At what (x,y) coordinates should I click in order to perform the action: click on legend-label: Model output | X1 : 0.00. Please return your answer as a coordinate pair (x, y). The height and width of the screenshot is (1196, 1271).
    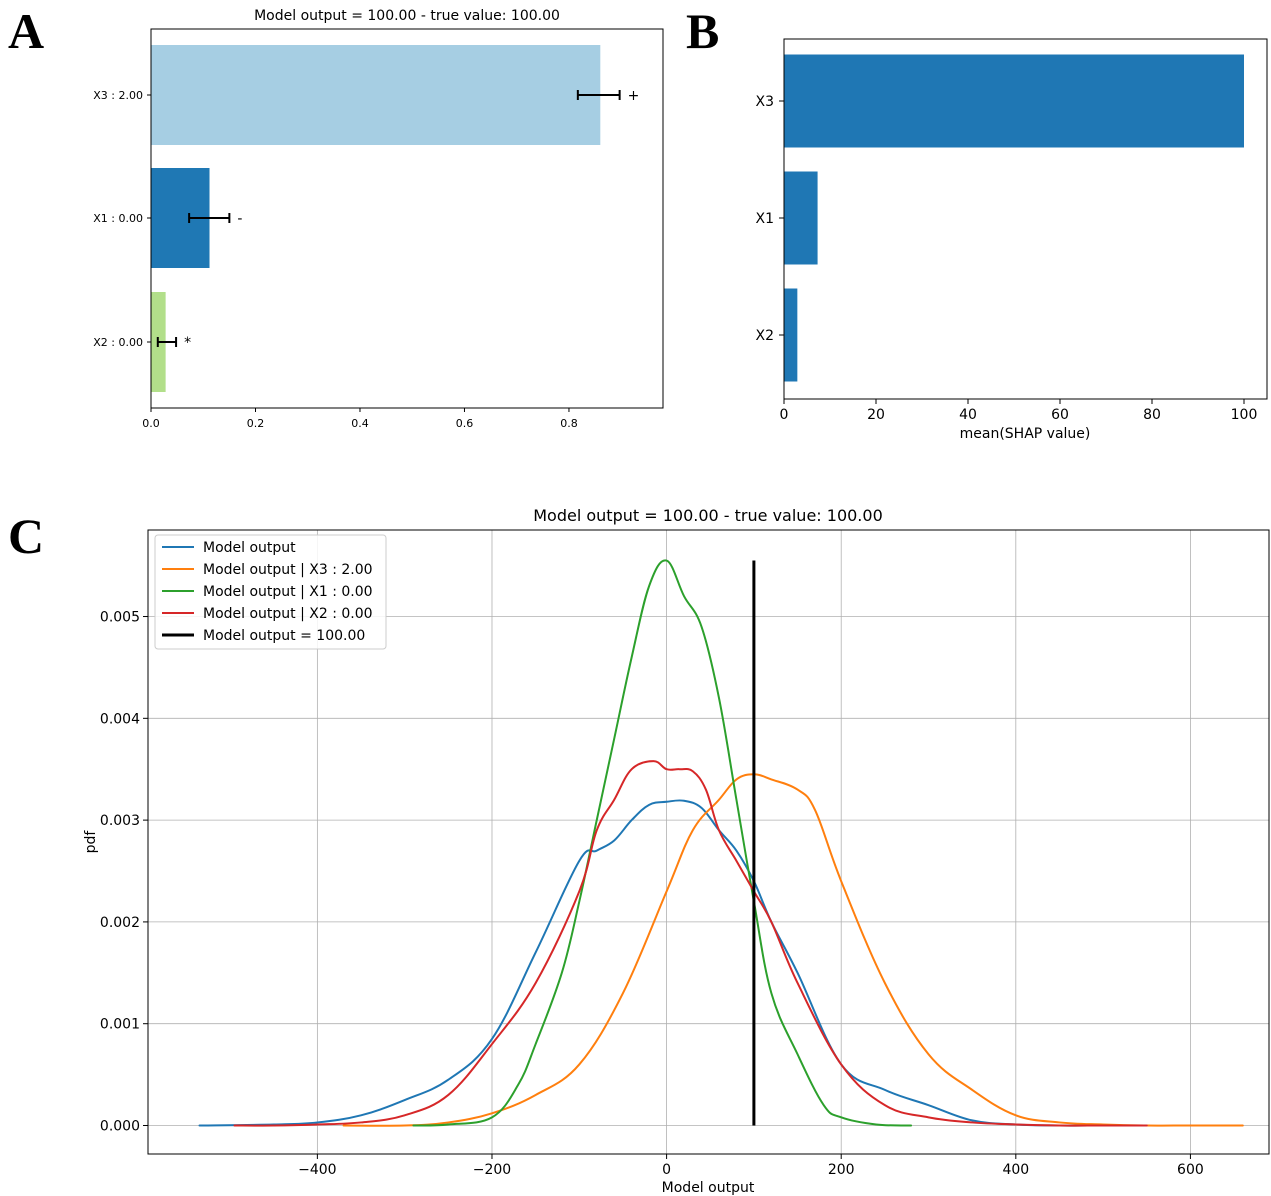
    Looking at the image, I should click on (288, 592).